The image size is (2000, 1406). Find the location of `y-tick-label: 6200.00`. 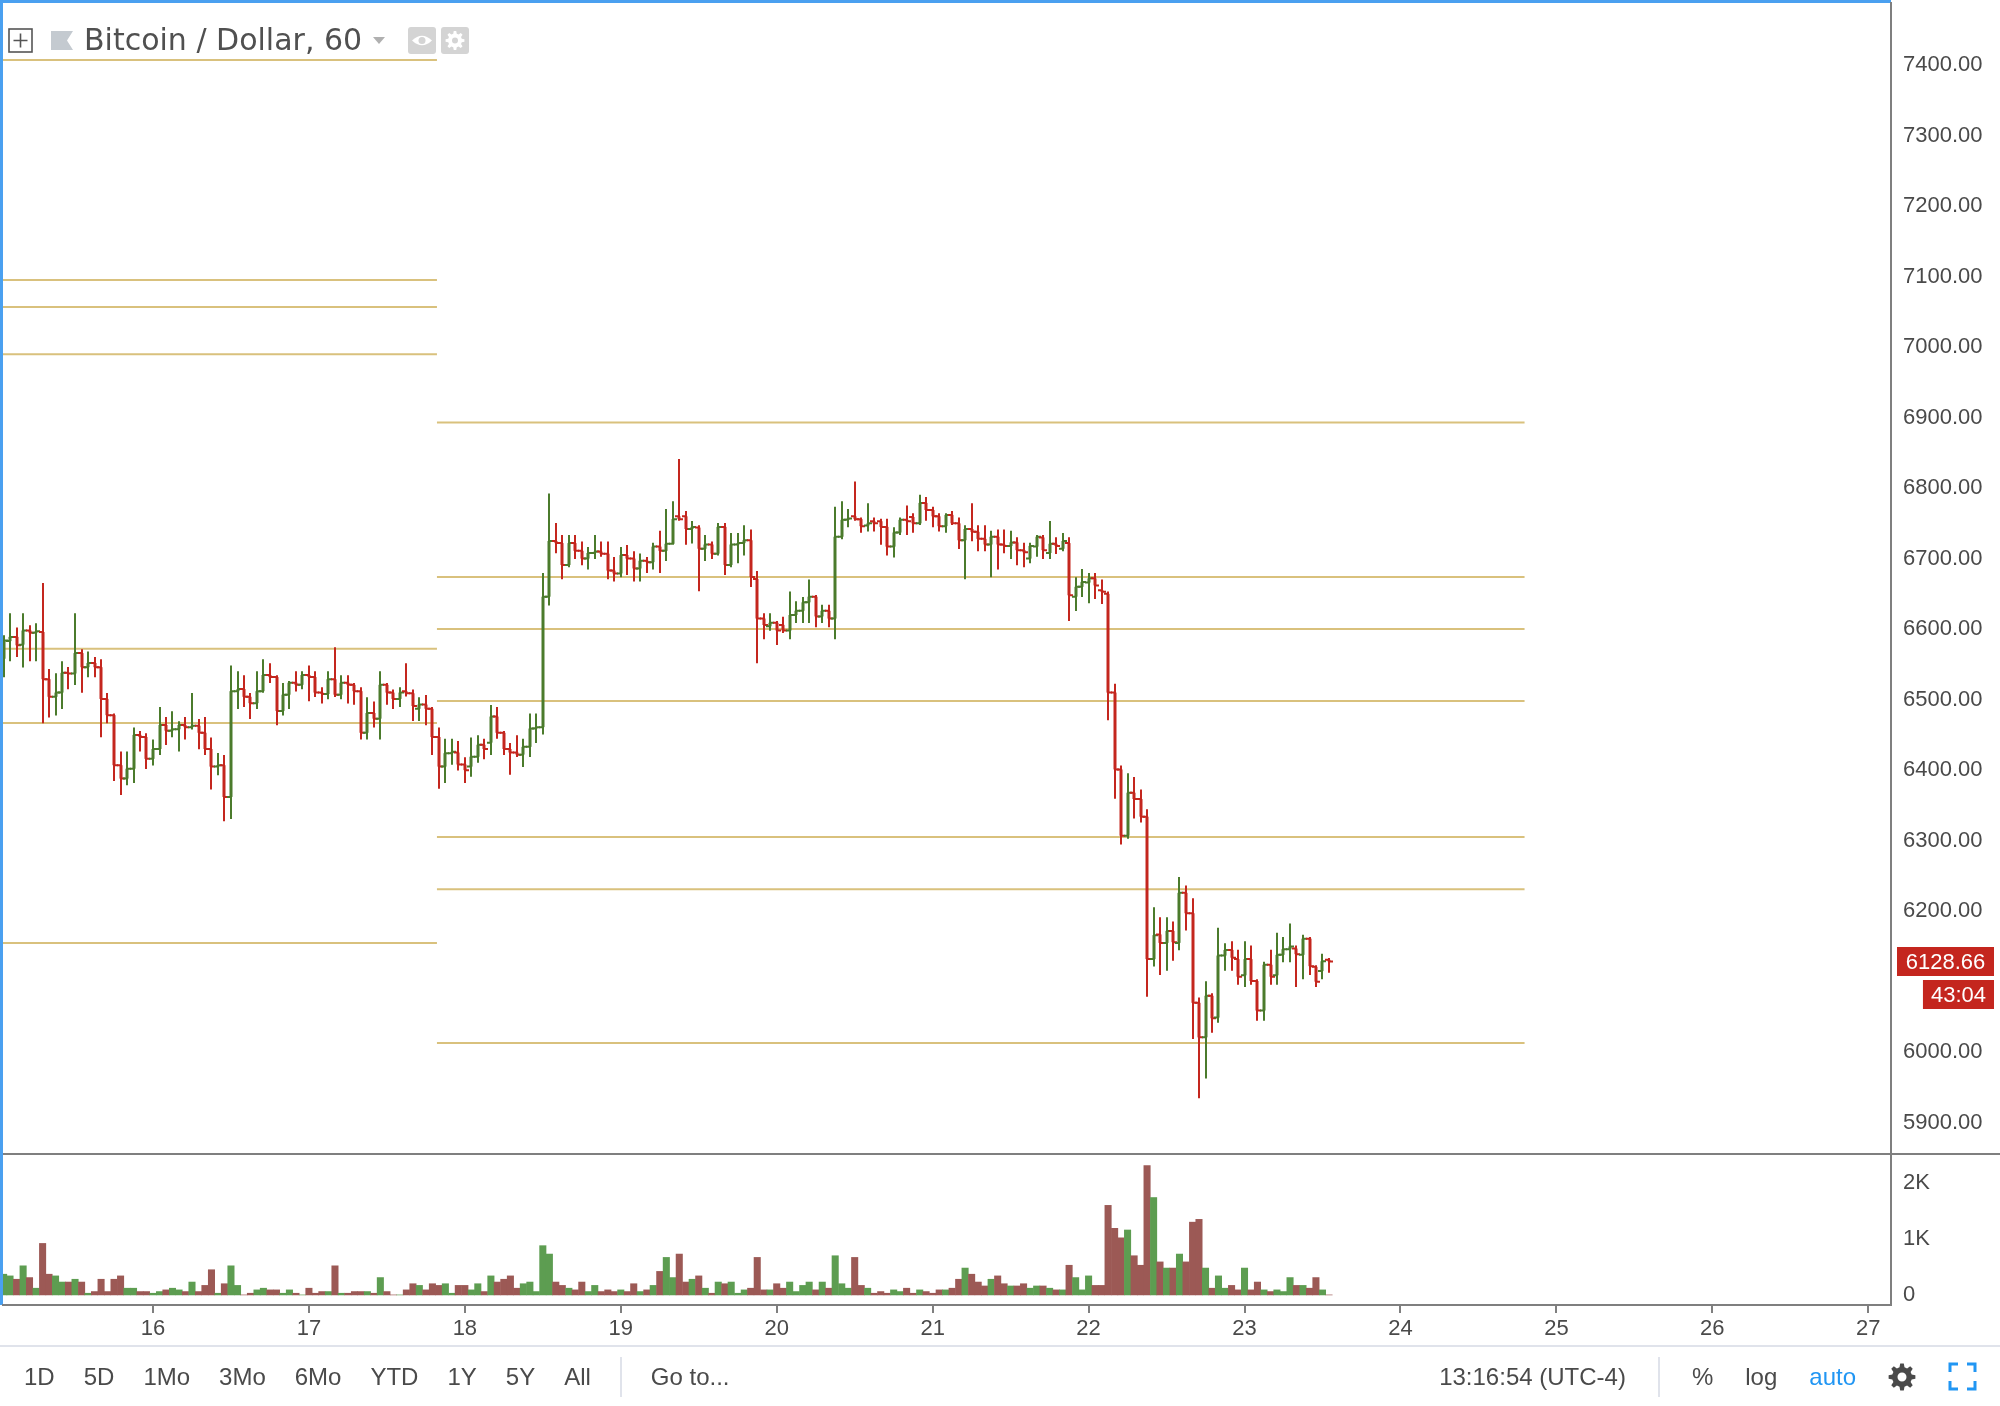

y-tick-label: 6200.00 is located at coordinates (1943, 910).